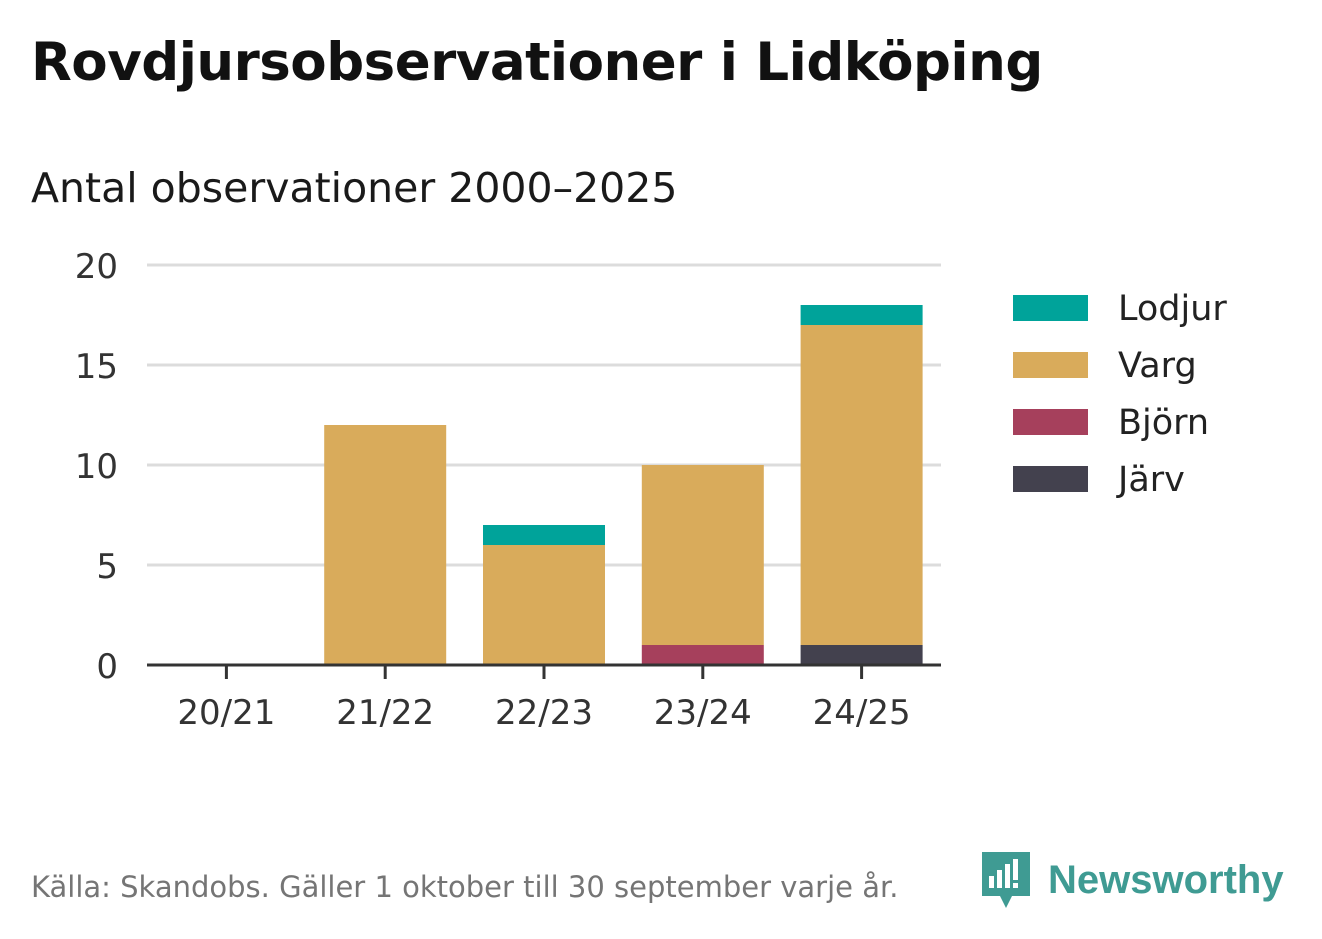  Describe the element at coordinates (544, 713) in the screenshot. I see `x-tick-label: 22/23` at that location.